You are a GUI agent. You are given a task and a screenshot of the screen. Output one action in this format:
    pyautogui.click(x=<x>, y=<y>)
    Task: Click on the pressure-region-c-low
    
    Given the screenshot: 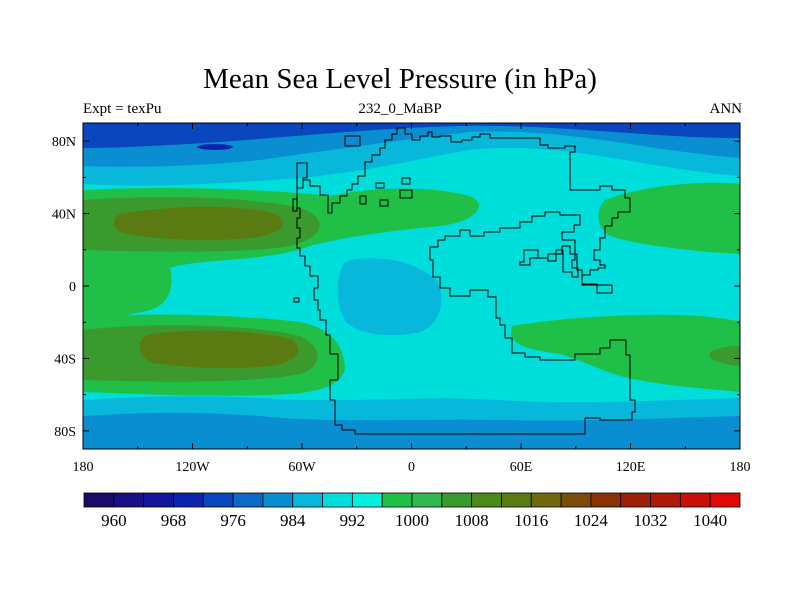 What is the action you would take?
    pyautogui.click(x=389, y=297)
    